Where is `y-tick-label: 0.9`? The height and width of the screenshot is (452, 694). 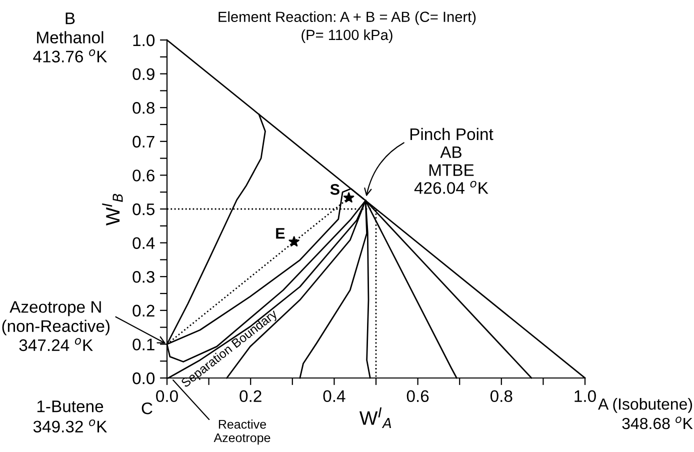 y-tick-label: 0.9 is located at coordinates (143, 74).